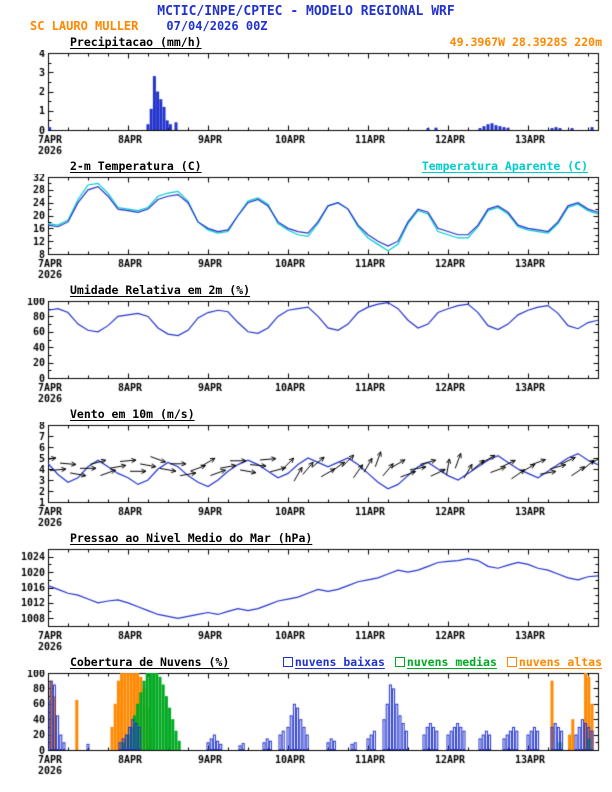 Image resolution: width=612 pixels, height=792 pixels. I want to click on panel-title-wind: Vento em 10m (m/s), so click(132, 414).